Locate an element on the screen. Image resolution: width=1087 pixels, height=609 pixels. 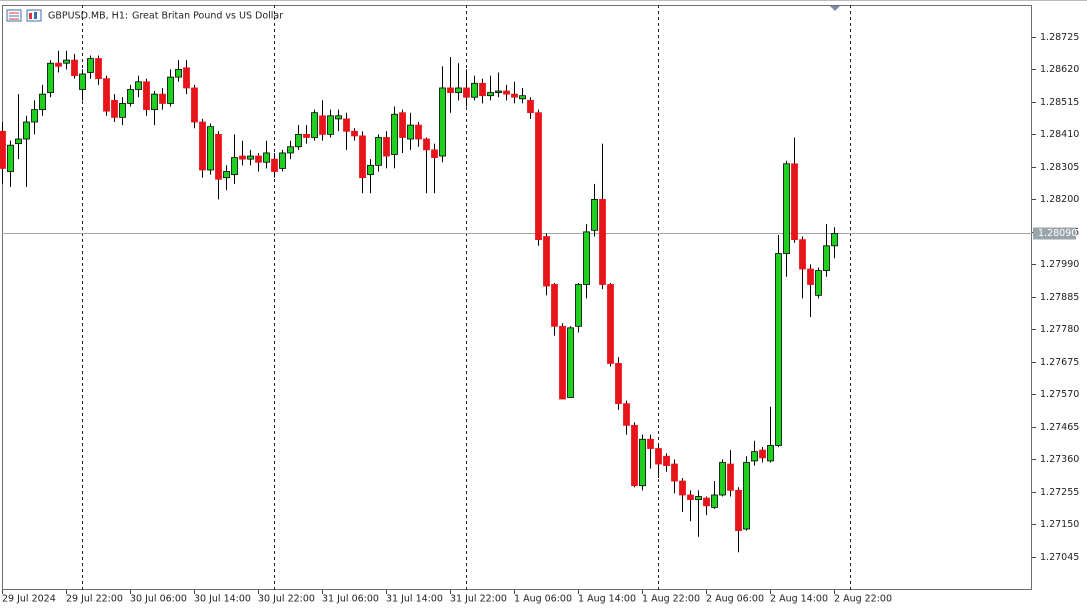
x-tick-label: 2 Aug 14:00 is located at coordinates (799, 599).